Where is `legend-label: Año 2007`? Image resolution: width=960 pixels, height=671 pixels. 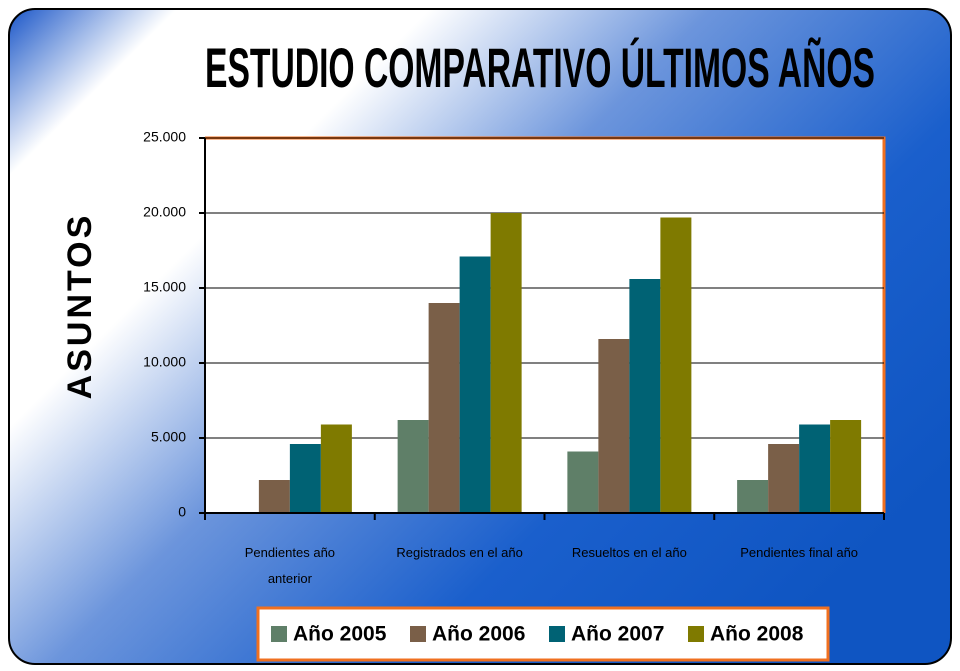
legend-label: Año 2007 is located at coordinates (617, 634).